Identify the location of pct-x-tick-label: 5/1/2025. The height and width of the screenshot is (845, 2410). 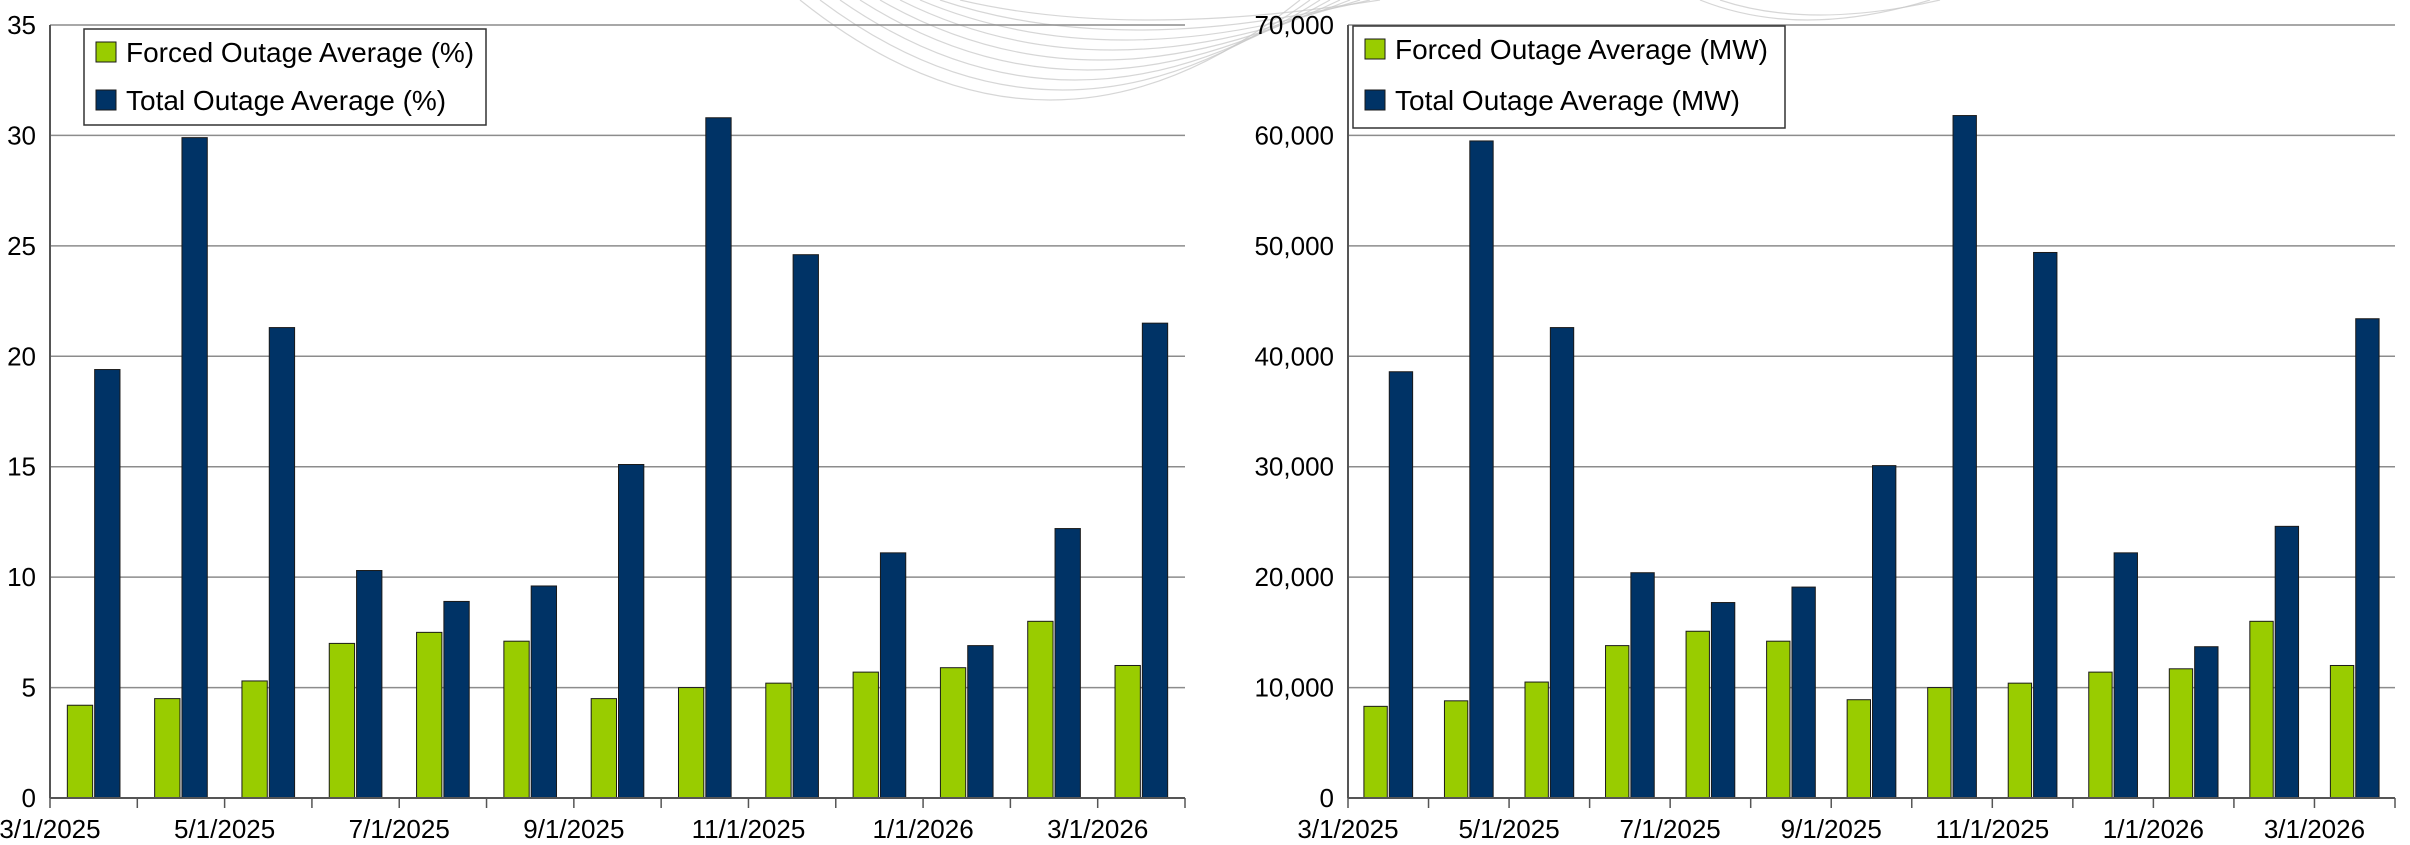
(224, 829).